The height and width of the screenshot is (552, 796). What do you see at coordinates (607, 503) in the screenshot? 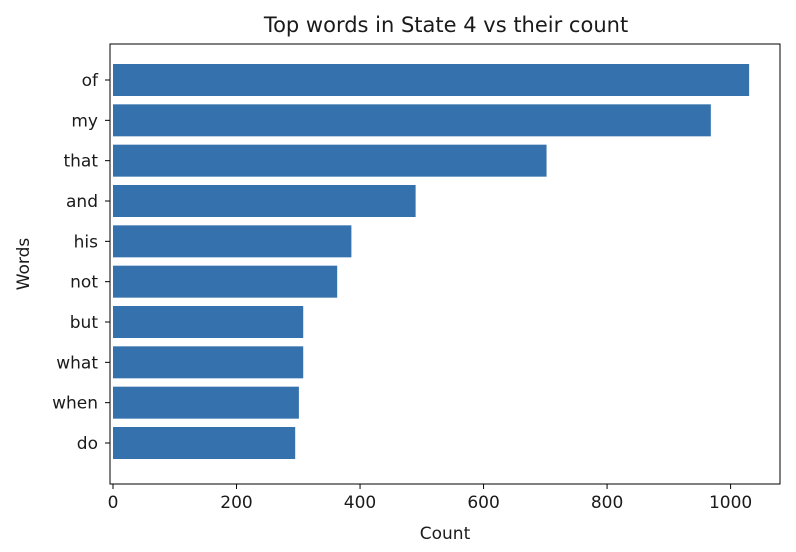
I see `x-tick-label: 800` at bounding box center [607, 503].